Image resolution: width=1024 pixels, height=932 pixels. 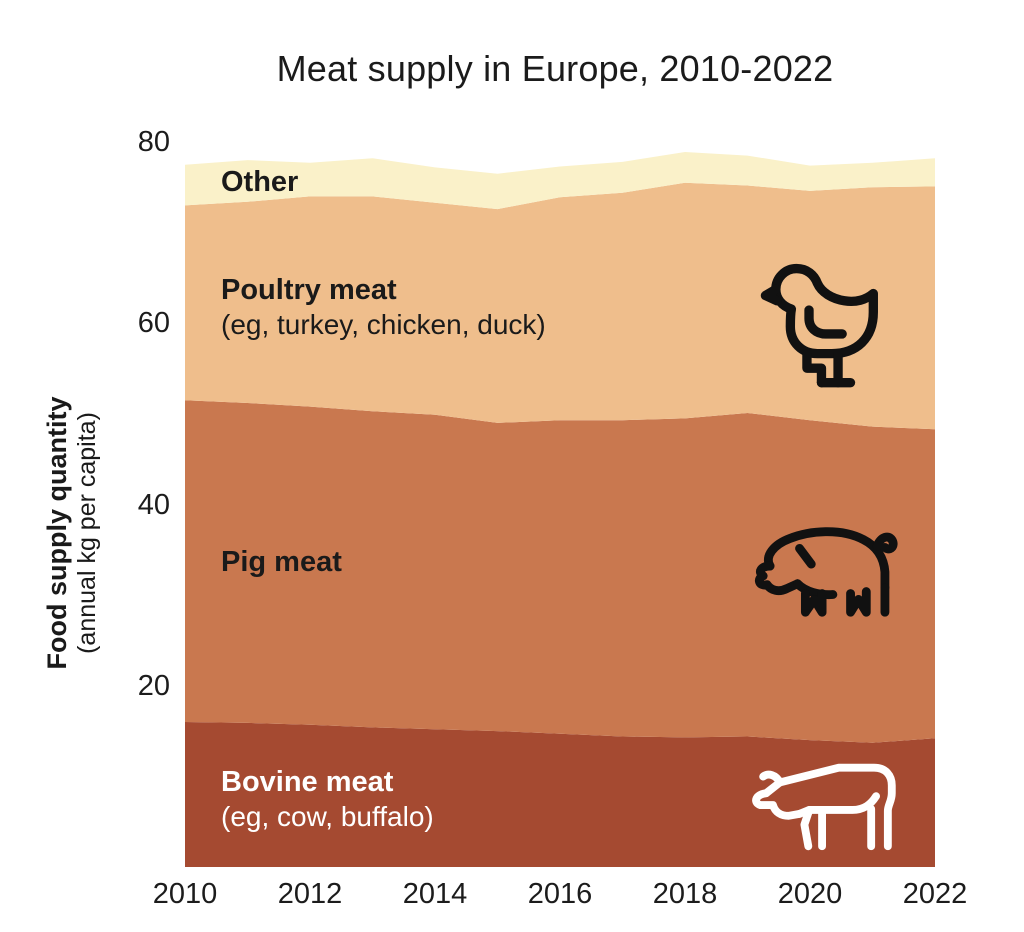 What do you see at coordinates (560, 894) in the screenshot?
I see `x-tick-2016: 2016` at bounding box center [560, 894].